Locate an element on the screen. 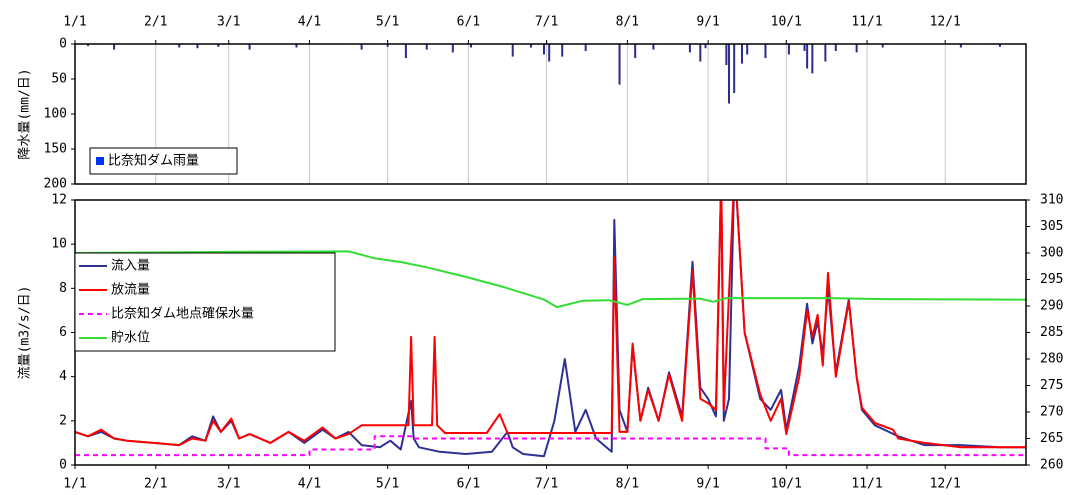 The height and width of the screenshot is (495, 1068). y-tick-label: 150 is located at coordinates (55, 149).